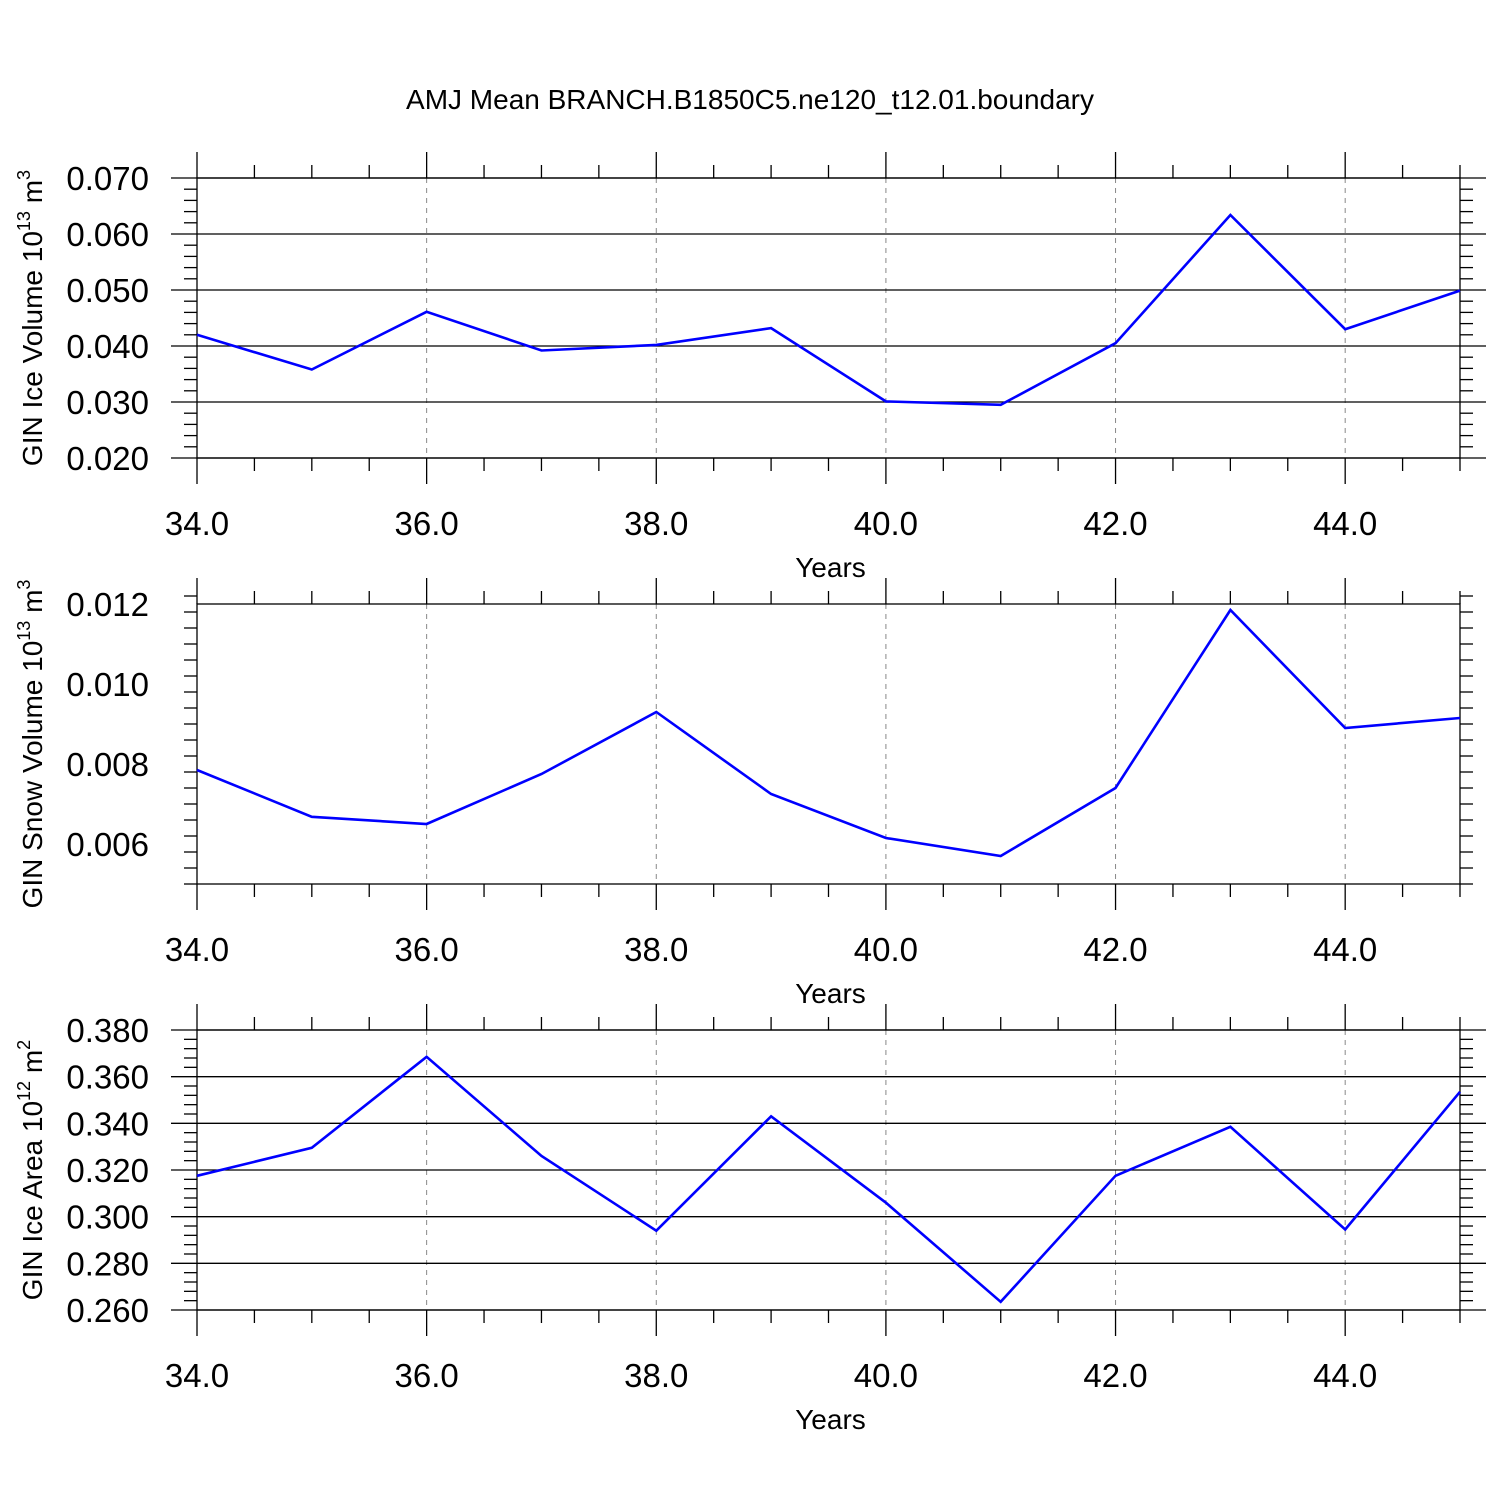 The image size is (1500, 1505). Describe the element at coordinates (107, 346) in the screenshot. I see `y-tick-label: 0.040` at that location.